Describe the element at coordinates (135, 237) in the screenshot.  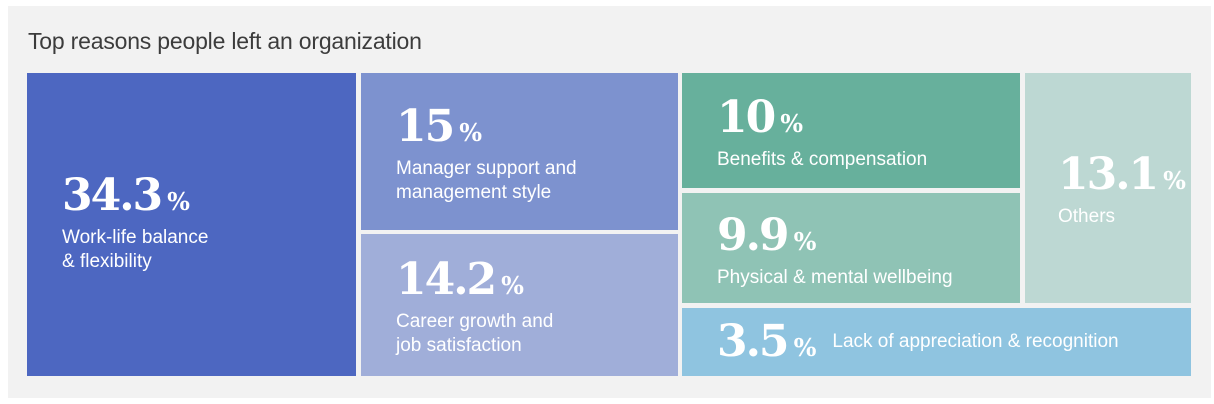
I see `label-line-1: Work-life balance` at that location.